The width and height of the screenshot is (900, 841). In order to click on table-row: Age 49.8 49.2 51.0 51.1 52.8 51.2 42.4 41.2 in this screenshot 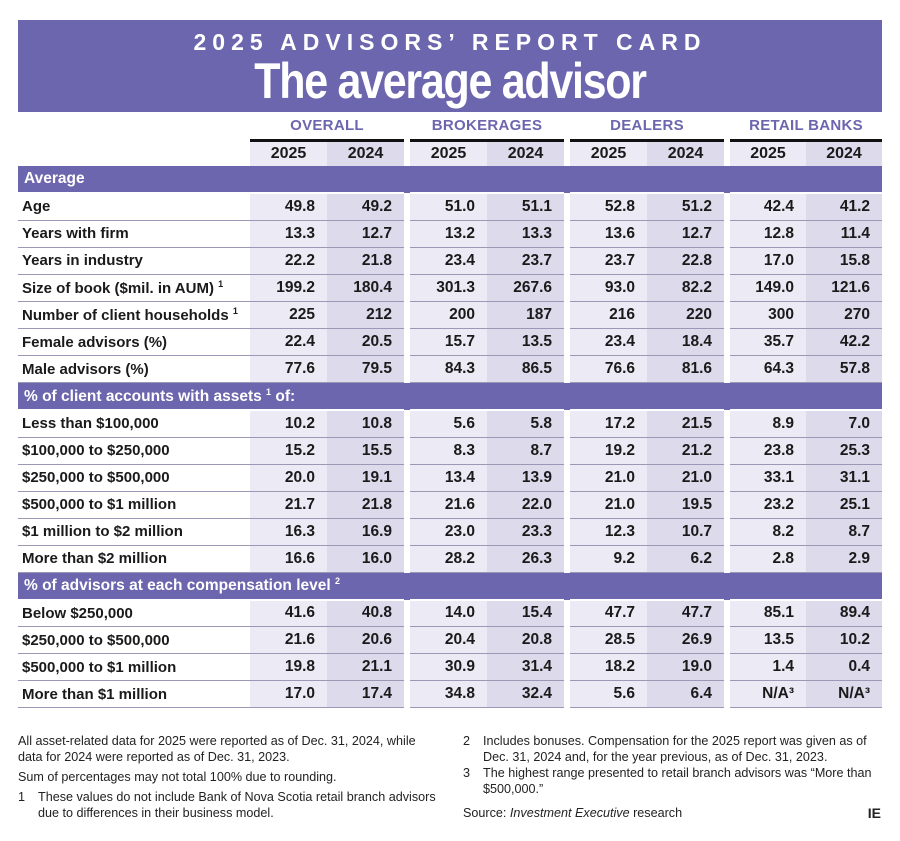, I will do `click(450, 207)`.